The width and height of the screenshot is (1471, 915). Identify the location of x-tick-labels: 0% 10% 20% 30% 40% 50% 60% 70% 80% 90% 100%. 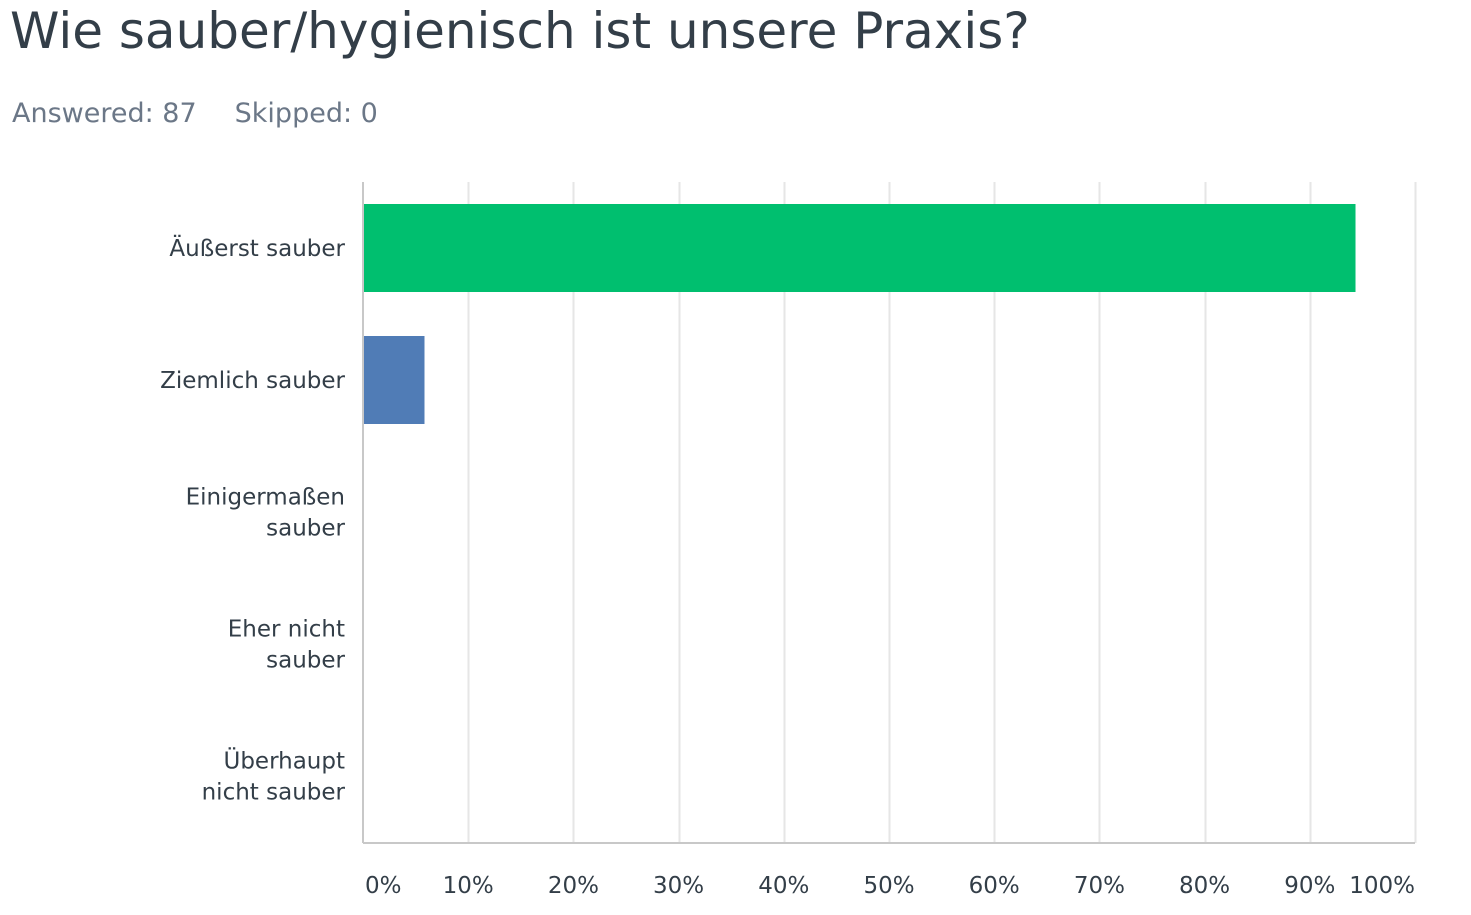
(890, 886).